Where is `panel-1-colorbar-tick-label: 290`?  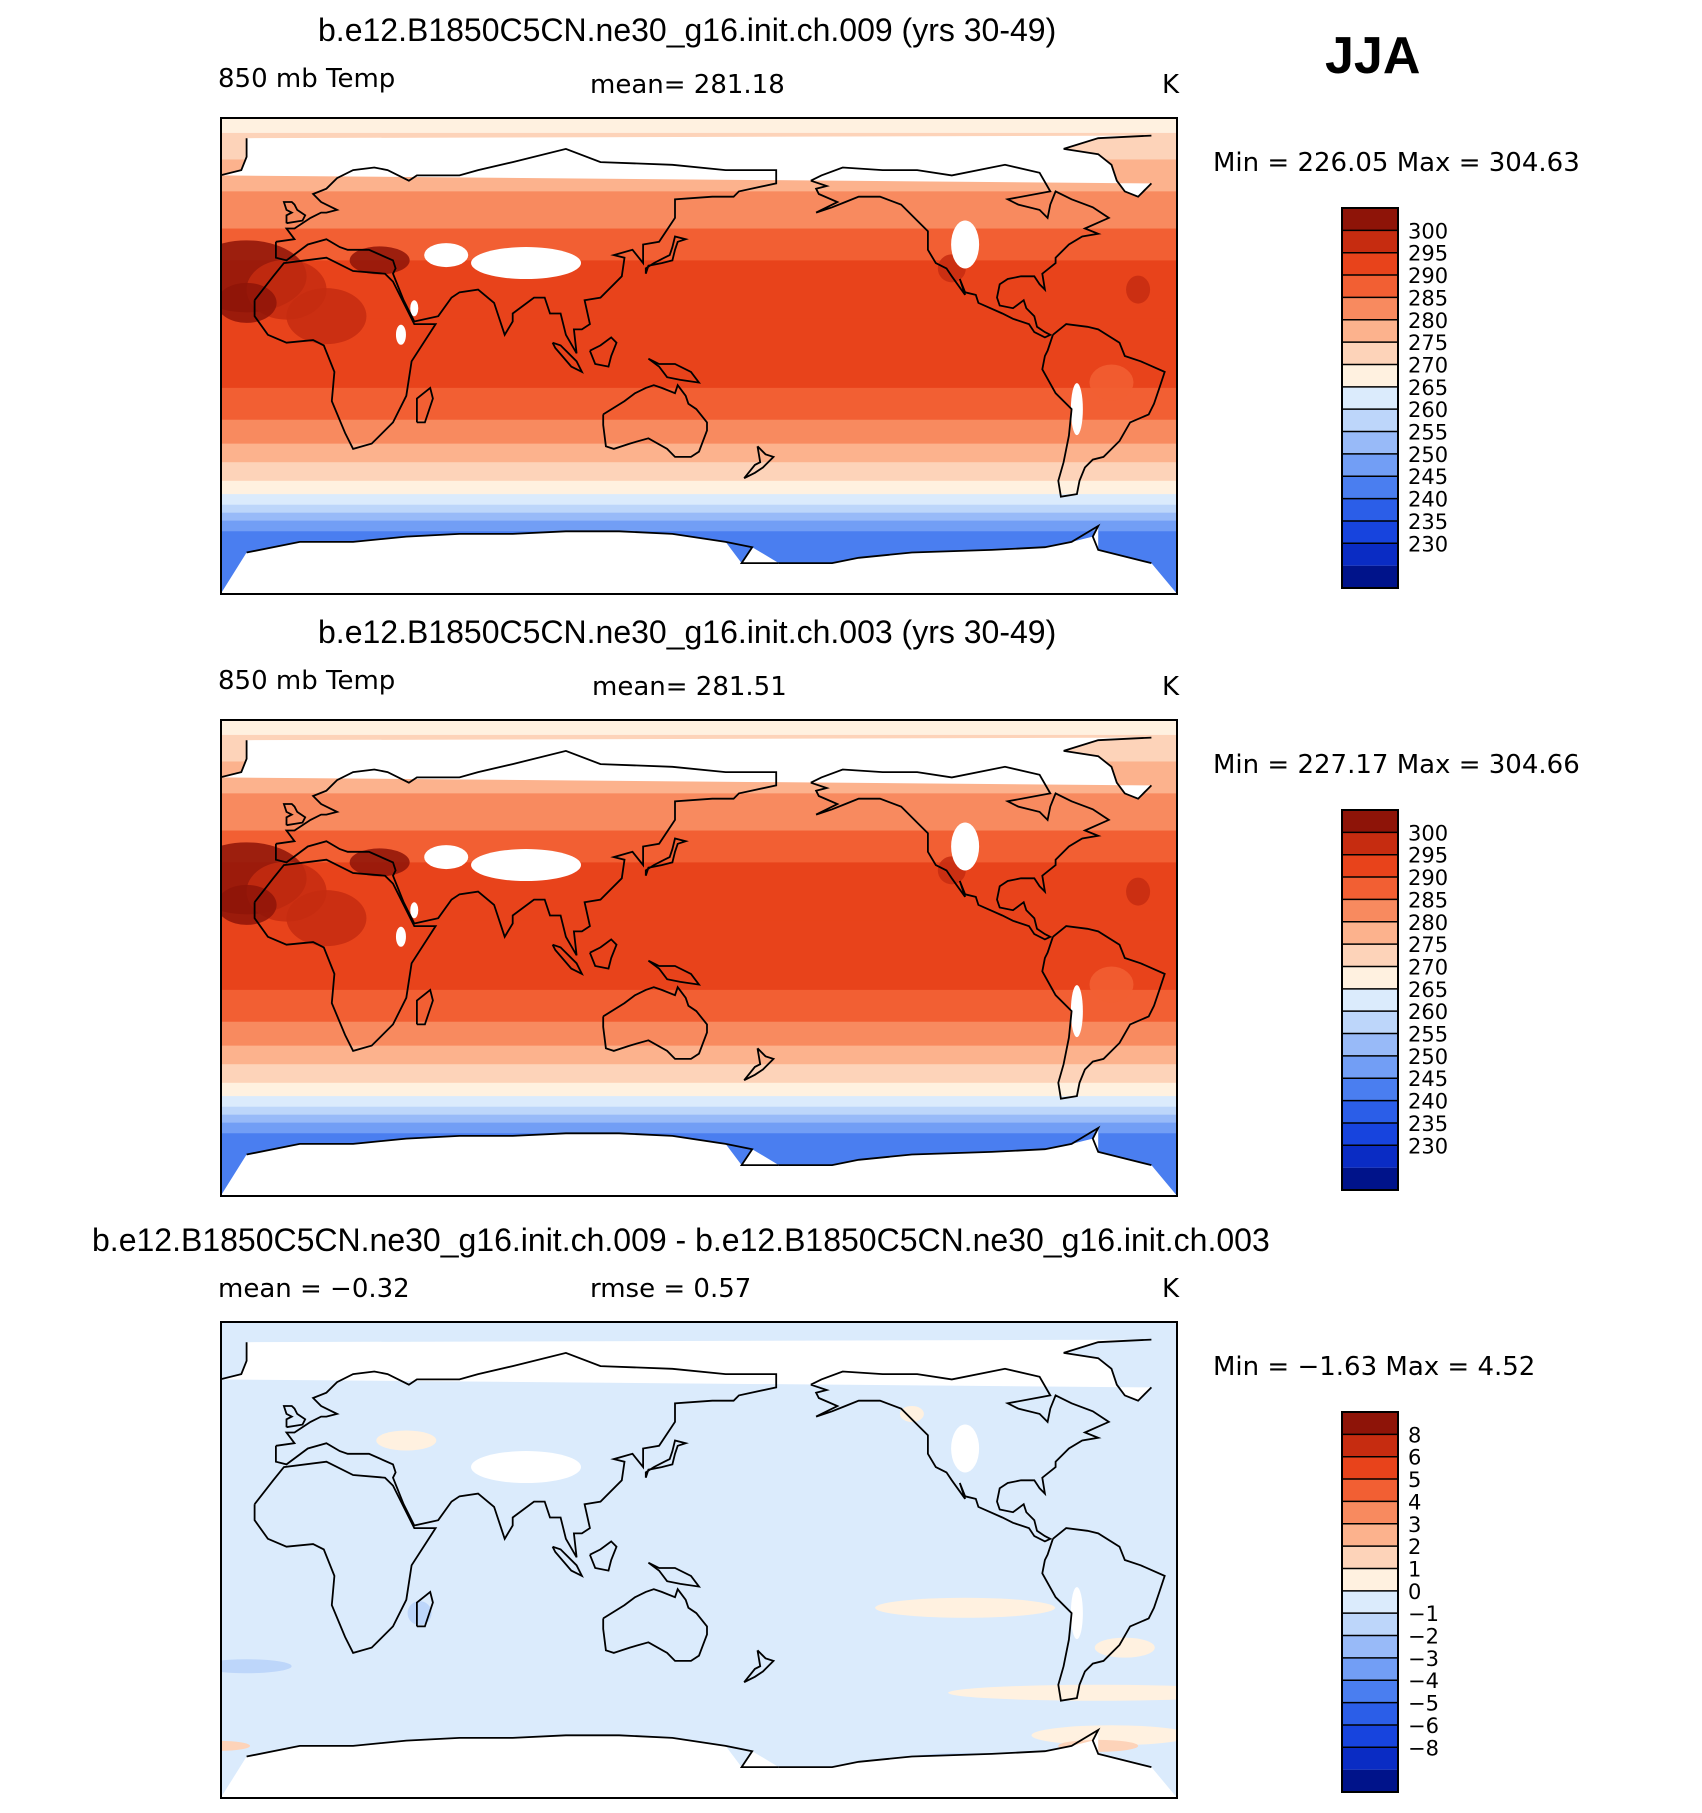
panel-1-colorbar-tick-label: 290 is located at coordinates (1428, 276).